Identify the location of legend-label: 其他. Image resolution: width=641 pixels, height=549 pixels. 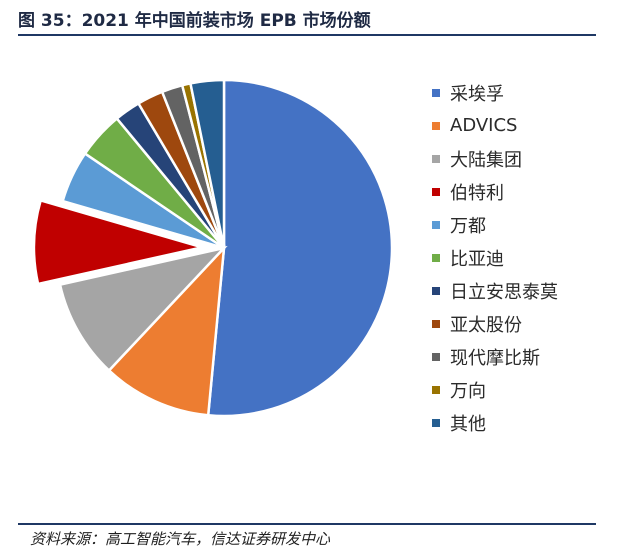
(468, 424).